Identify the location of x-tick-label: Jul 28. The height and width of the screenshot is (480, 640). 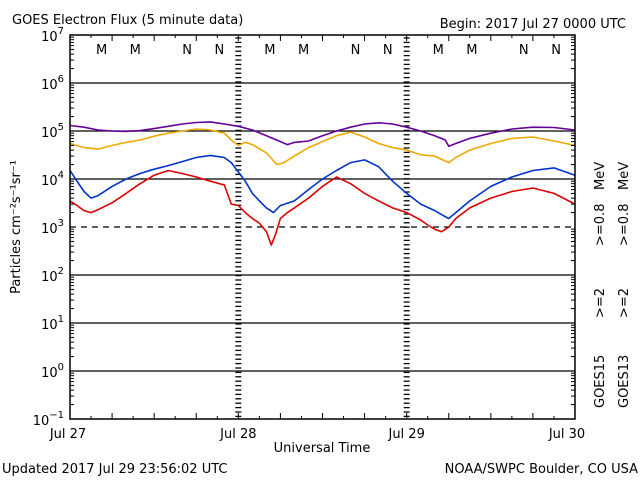
(237, 434).